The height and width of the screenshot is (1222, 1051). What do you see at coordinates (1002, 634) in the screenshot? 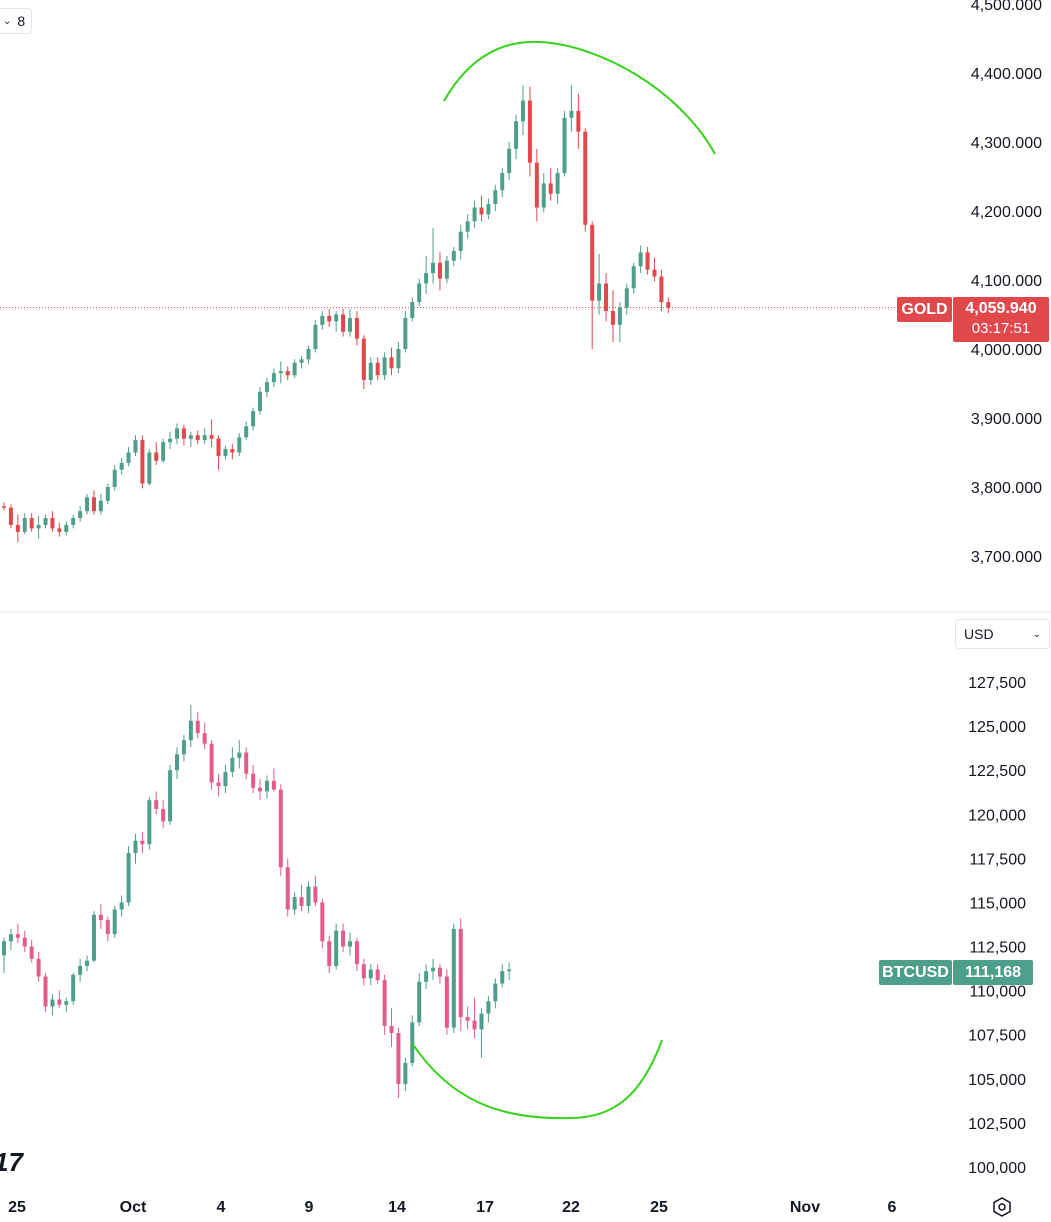
I see `currency-select: USD ⌄` at bounding box center [1002, 634].